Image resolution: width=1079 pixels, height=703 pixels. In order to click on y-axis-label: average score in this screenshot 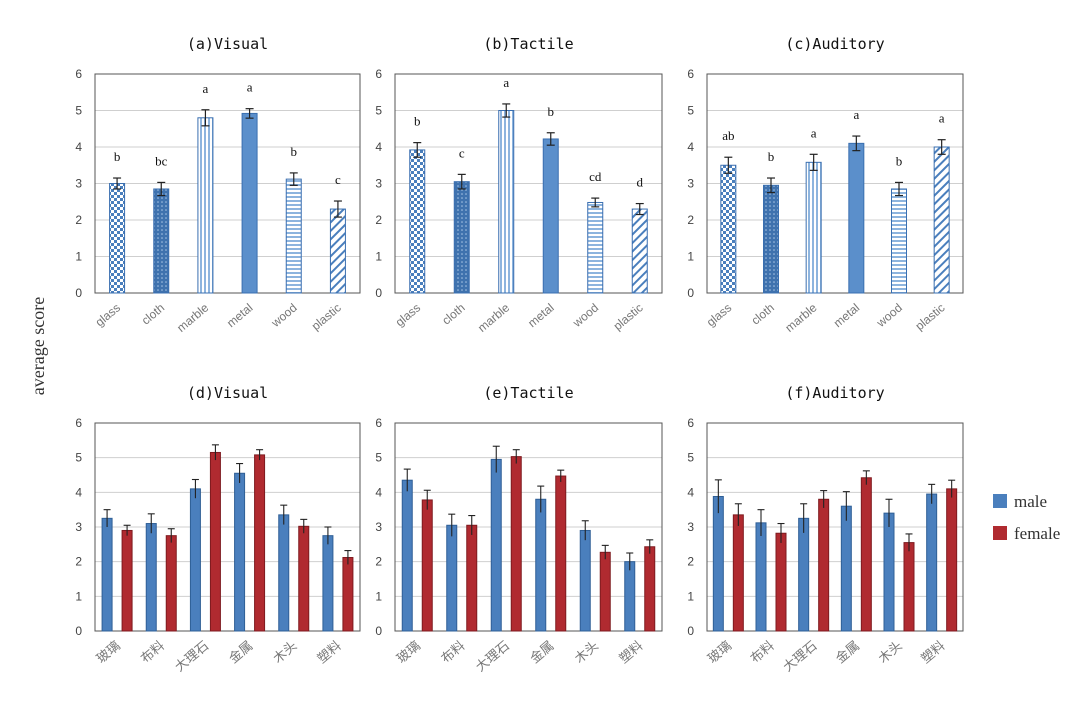, I will do `click(38, 346)`.